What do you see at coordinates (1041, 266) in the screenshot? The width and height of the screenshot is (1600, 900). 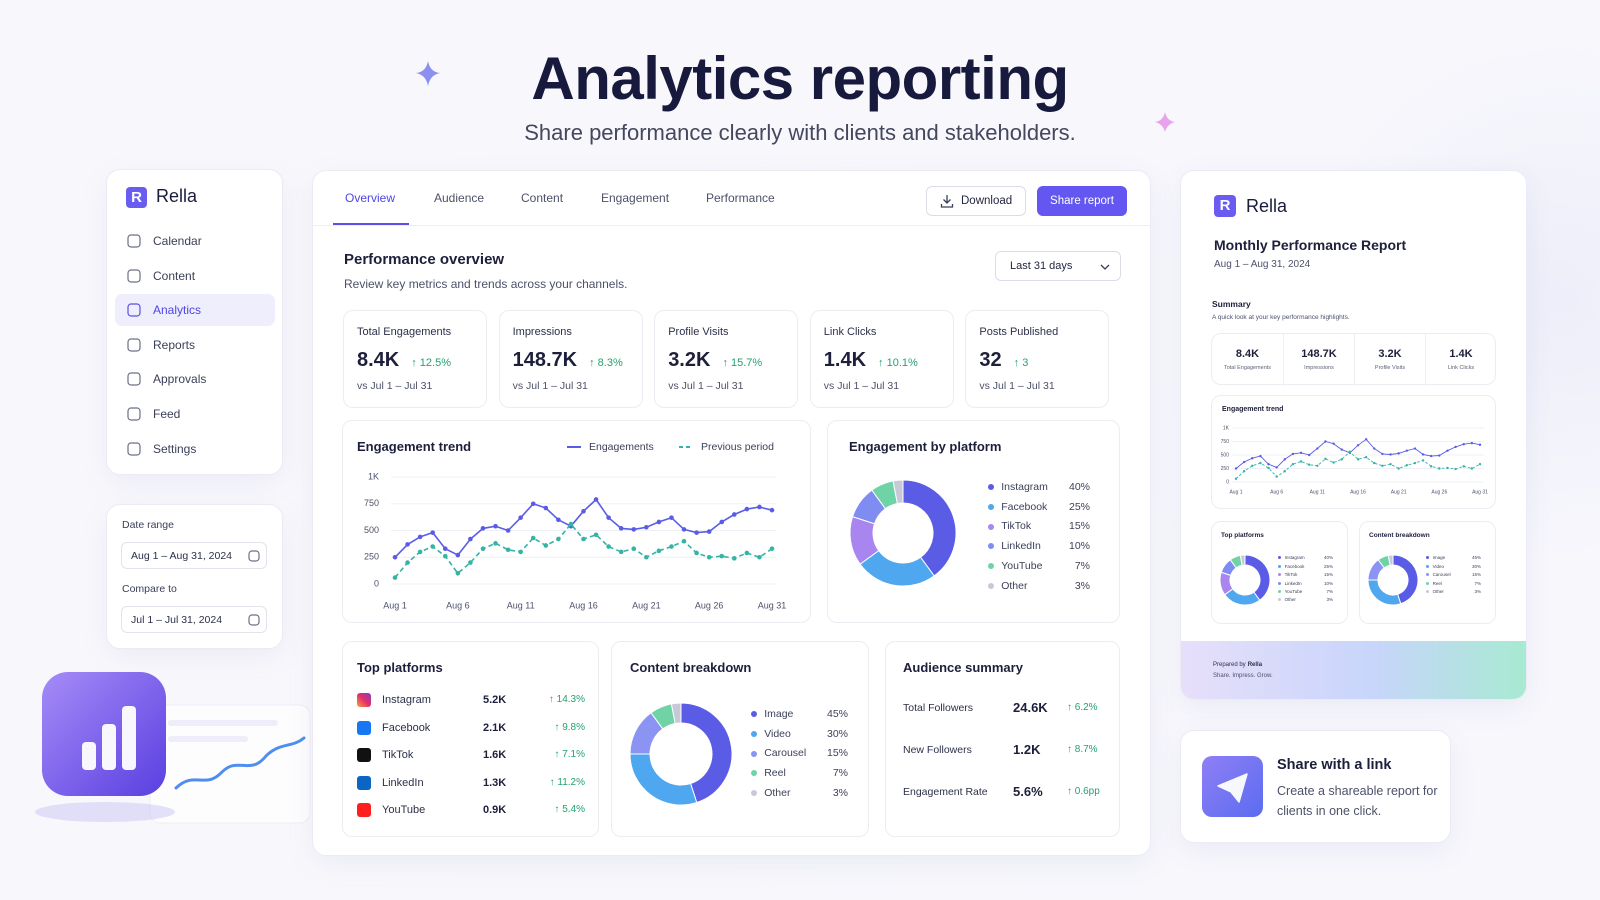 I see `dropdown-value: Last 31 days` at bounding box center [1041, 266].